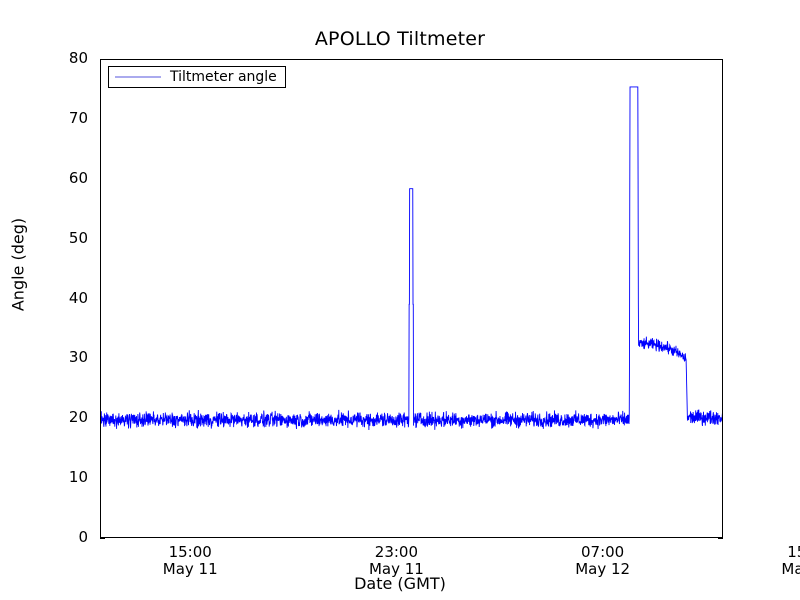 This screenshot has width=800, height=600. I want to click on y-tick-label: 40, so click(78, 297).